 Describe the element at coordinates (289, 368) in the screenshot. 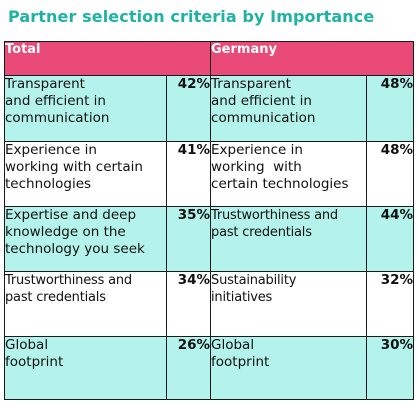

I see `germany-criterion: Global footprint` at that location.